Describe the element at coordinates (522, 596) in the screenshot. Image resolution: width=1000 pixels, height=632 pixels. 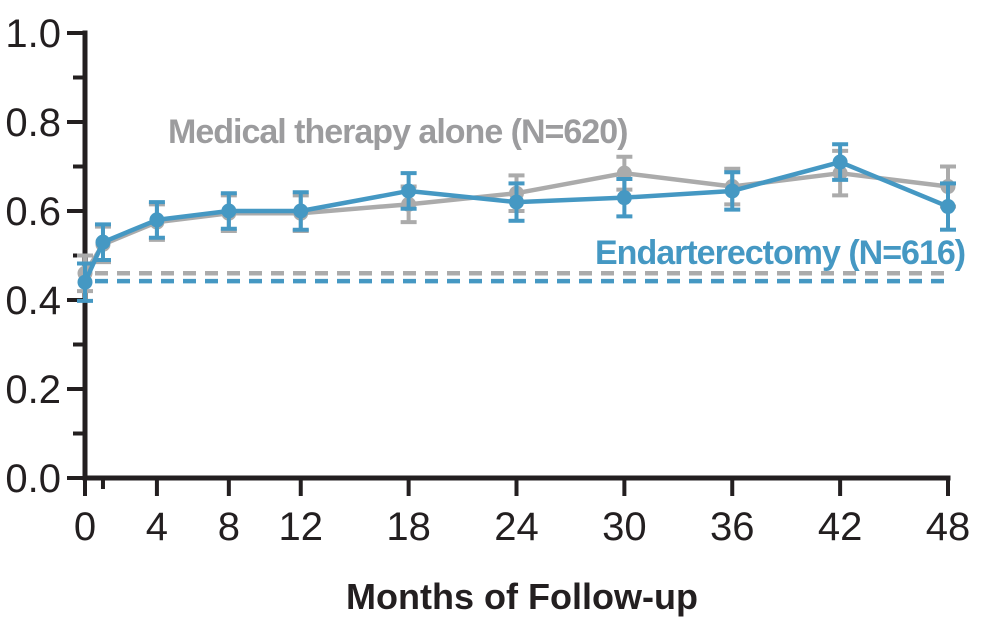
I see `x-axis-title: Months of Follow-up` at that location.